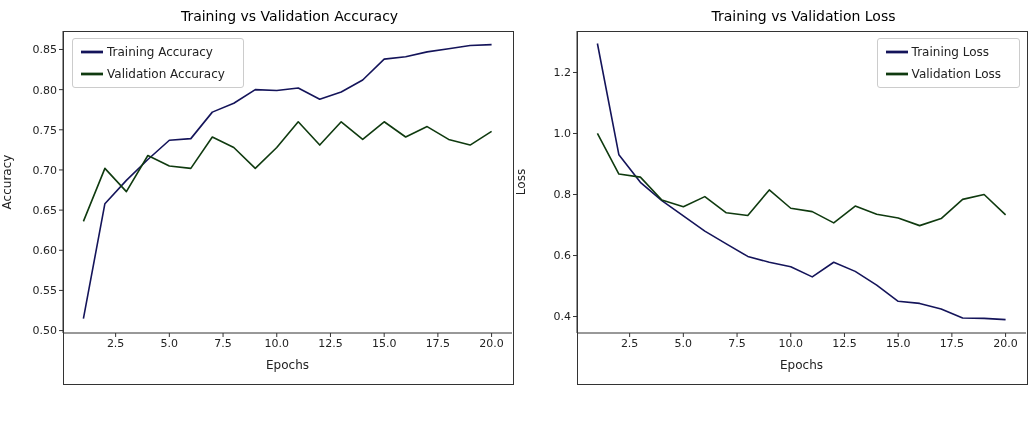 Image resolution: width=1029 pixels, height=421 pixels. I want to click on y-tick-label: 0.70, so click(44, 170).